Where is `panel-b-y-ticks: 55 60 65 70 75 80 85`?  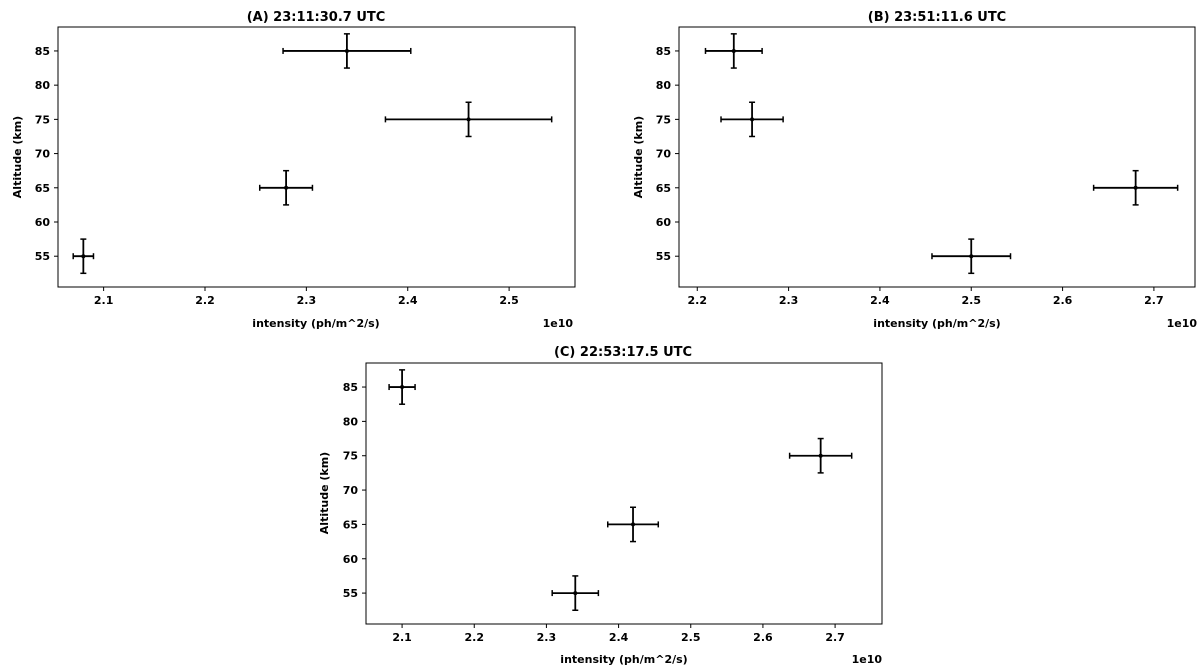 panel-b-y-ticks: 55 60 65 70 75 80 85 is located at coordinates (667, 154).